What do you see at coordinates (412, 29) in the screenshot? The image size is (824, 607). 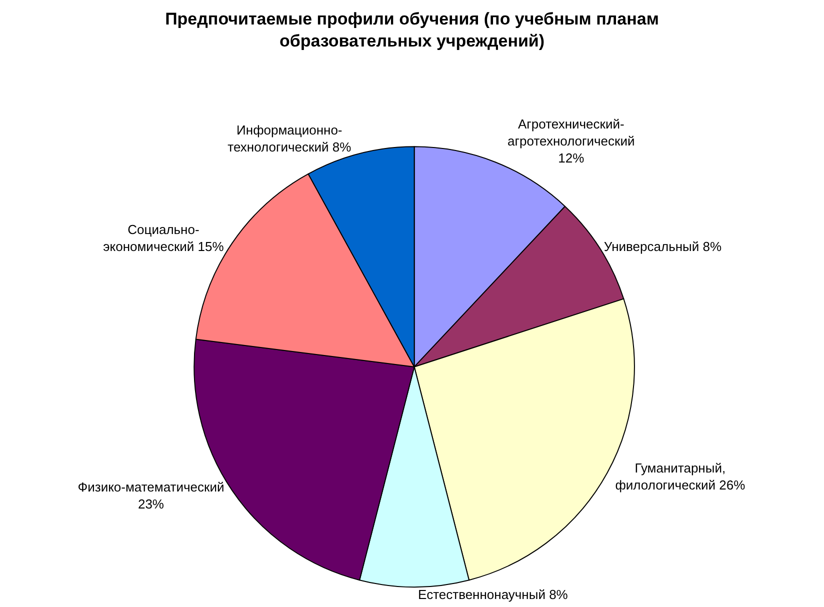 I see `chart-title: Предпочитаемые профили обучения (по учебным планам образовательных учреждений)` at bounding box center [412, 29].